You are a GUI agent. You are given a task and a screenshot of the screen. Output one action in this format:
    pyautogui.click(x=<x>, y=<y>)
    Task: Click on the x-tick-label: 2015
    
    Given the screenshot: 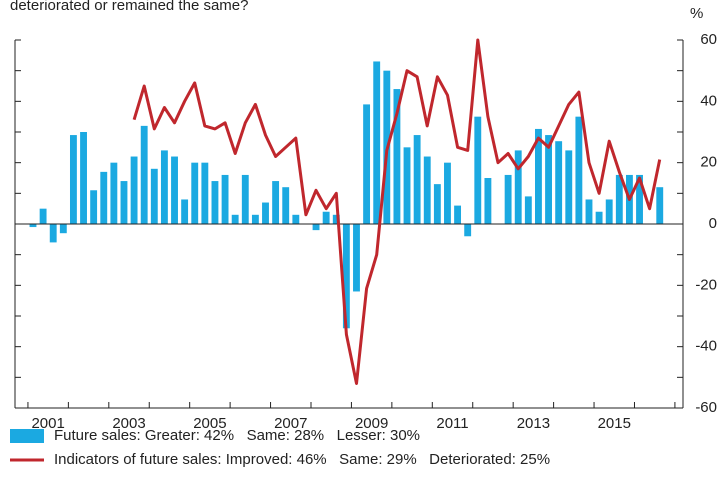 What is the action you would take?
    pyautogui.click(x=614, y=423)
    